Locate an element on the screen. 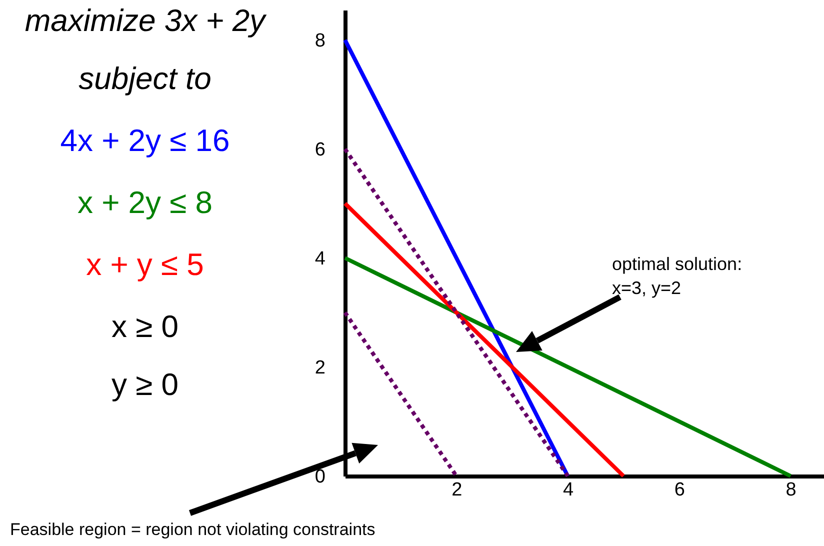 The width and height of the screenshot is (824, 546). y-tick-label: 4 is located at coordinates (320, 259).